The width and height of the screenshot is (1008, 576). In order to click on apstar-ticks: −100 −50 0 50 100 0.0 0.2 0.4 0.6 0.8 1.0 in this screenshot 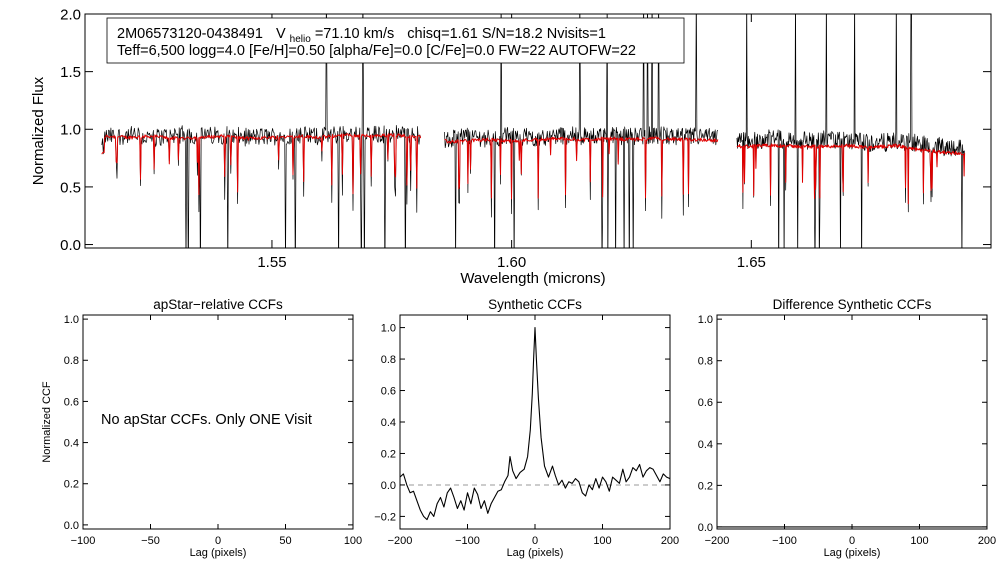, I will do `click(213, 430)`.